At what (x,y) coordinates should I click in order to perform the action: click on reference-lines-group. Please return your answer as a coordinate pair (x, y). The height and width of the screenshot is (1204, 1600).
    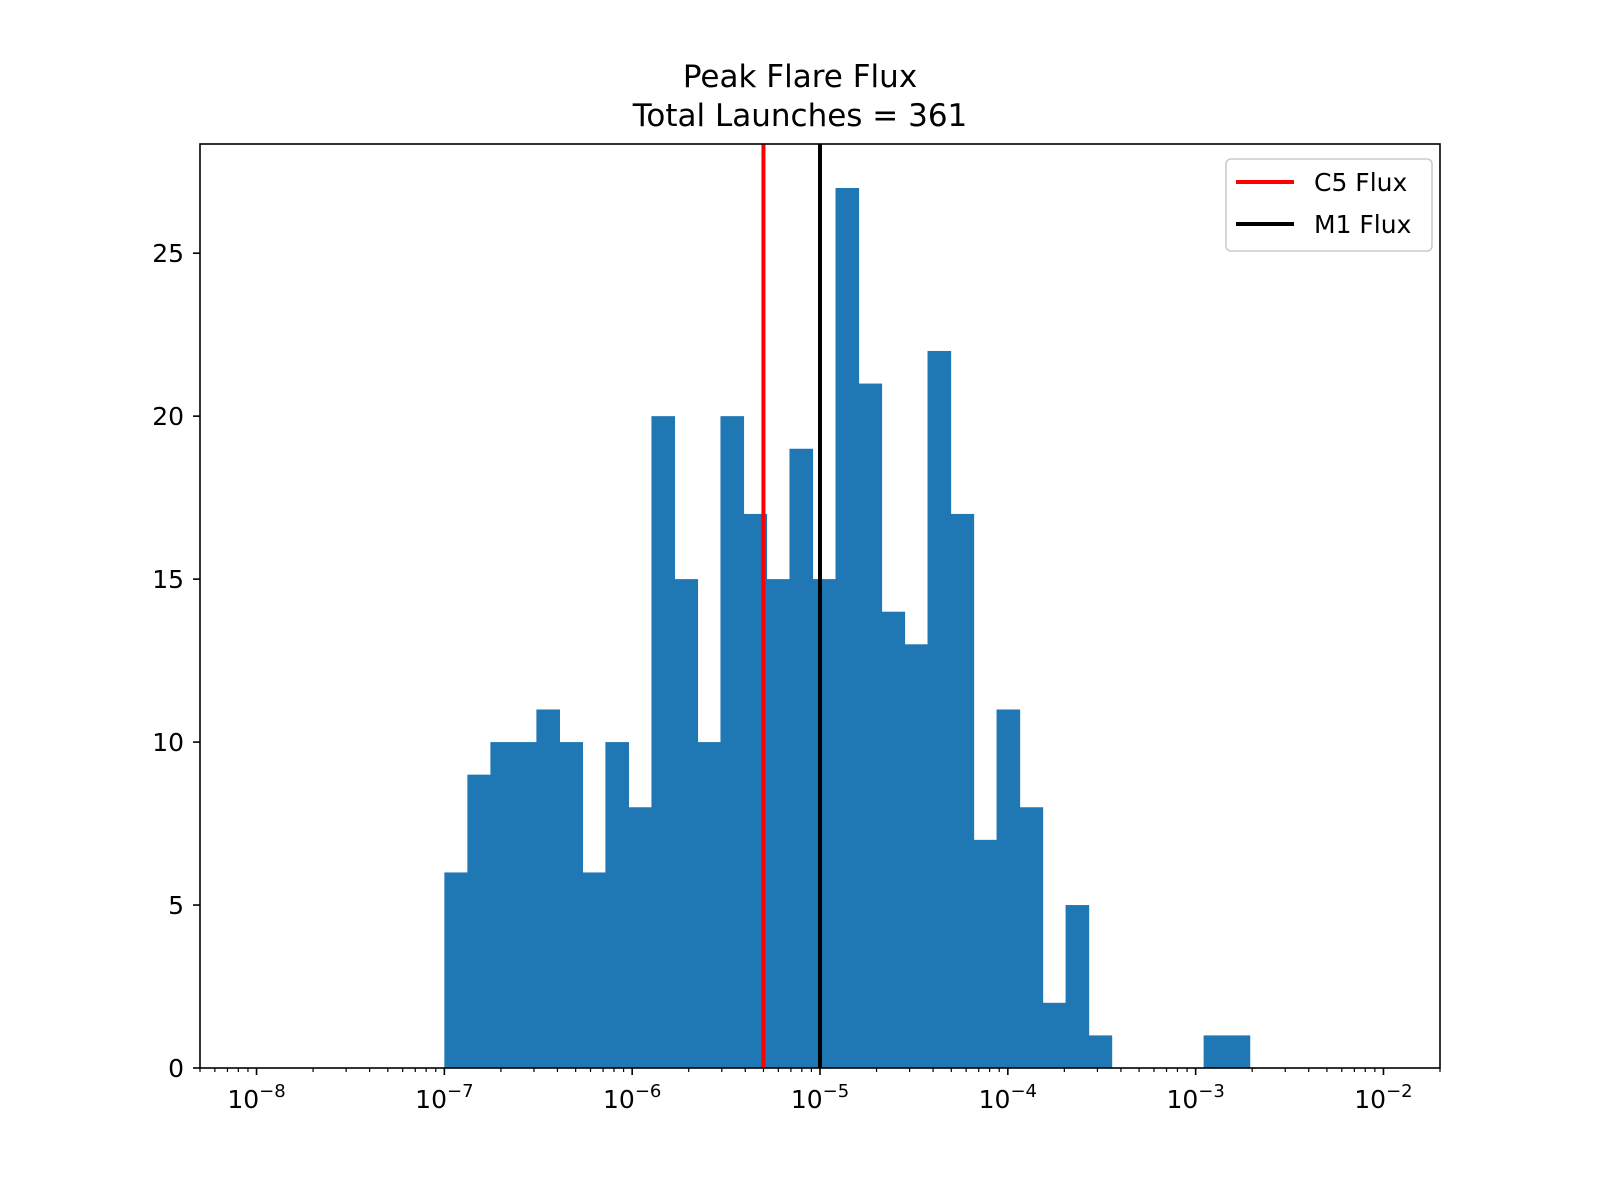
    Looking at the image, I should click on (791, 606).